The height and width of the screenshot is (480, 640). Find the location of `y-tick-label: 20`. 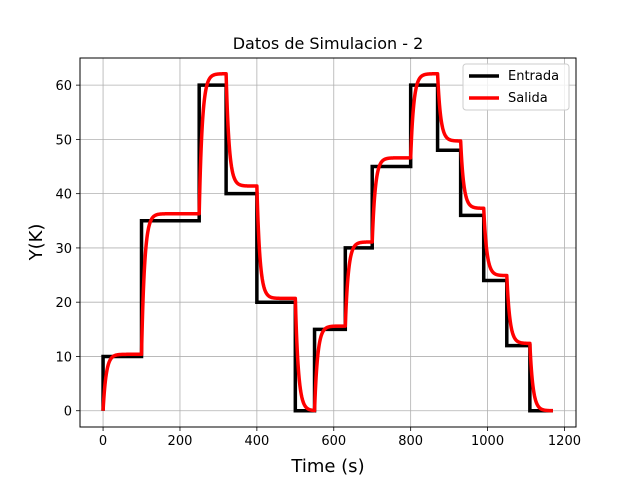

y-tick-label: 20 is located at coordinates (63, 303).